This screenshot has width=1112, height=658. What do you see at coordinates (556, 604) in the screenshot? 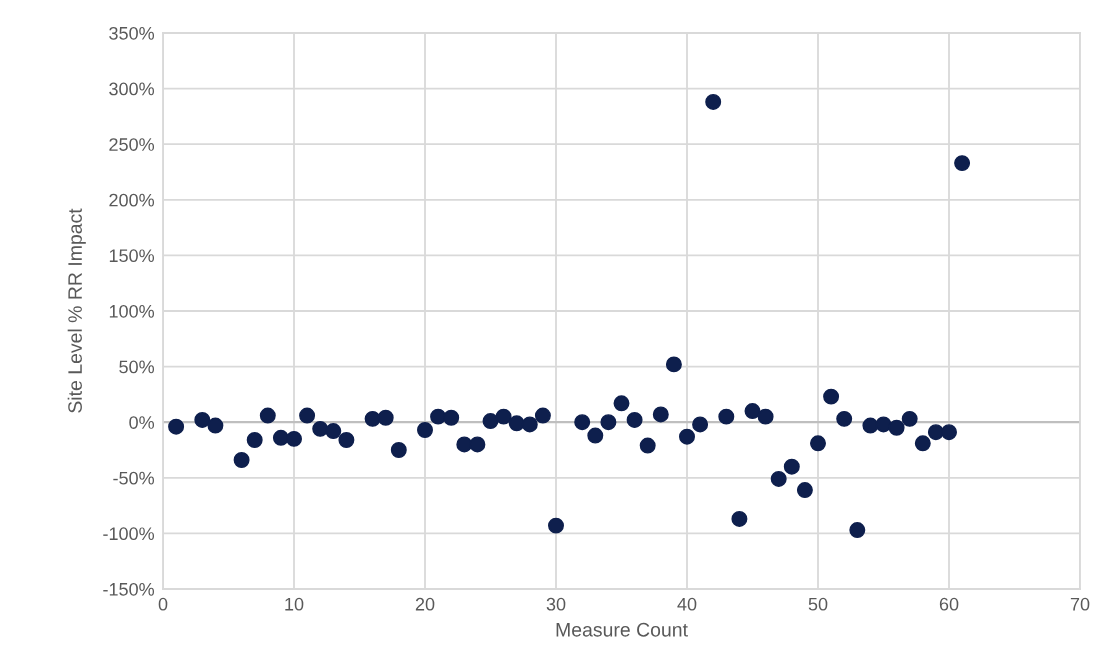
I see `x-tick-label: 30` at bounding box center [556, 604].